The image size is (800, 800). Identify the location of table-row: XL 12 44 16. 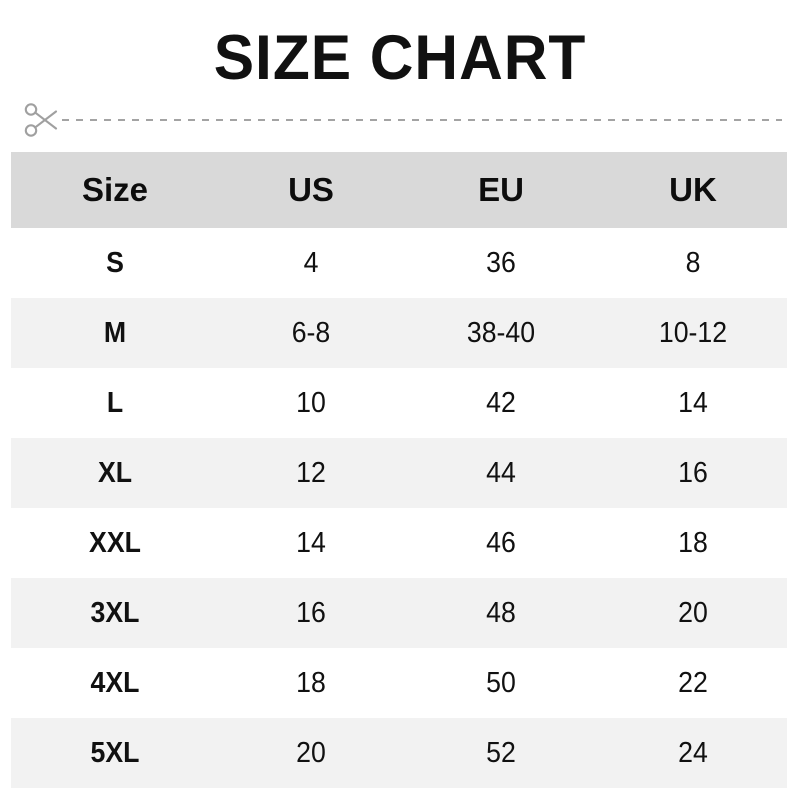
(399, 473).